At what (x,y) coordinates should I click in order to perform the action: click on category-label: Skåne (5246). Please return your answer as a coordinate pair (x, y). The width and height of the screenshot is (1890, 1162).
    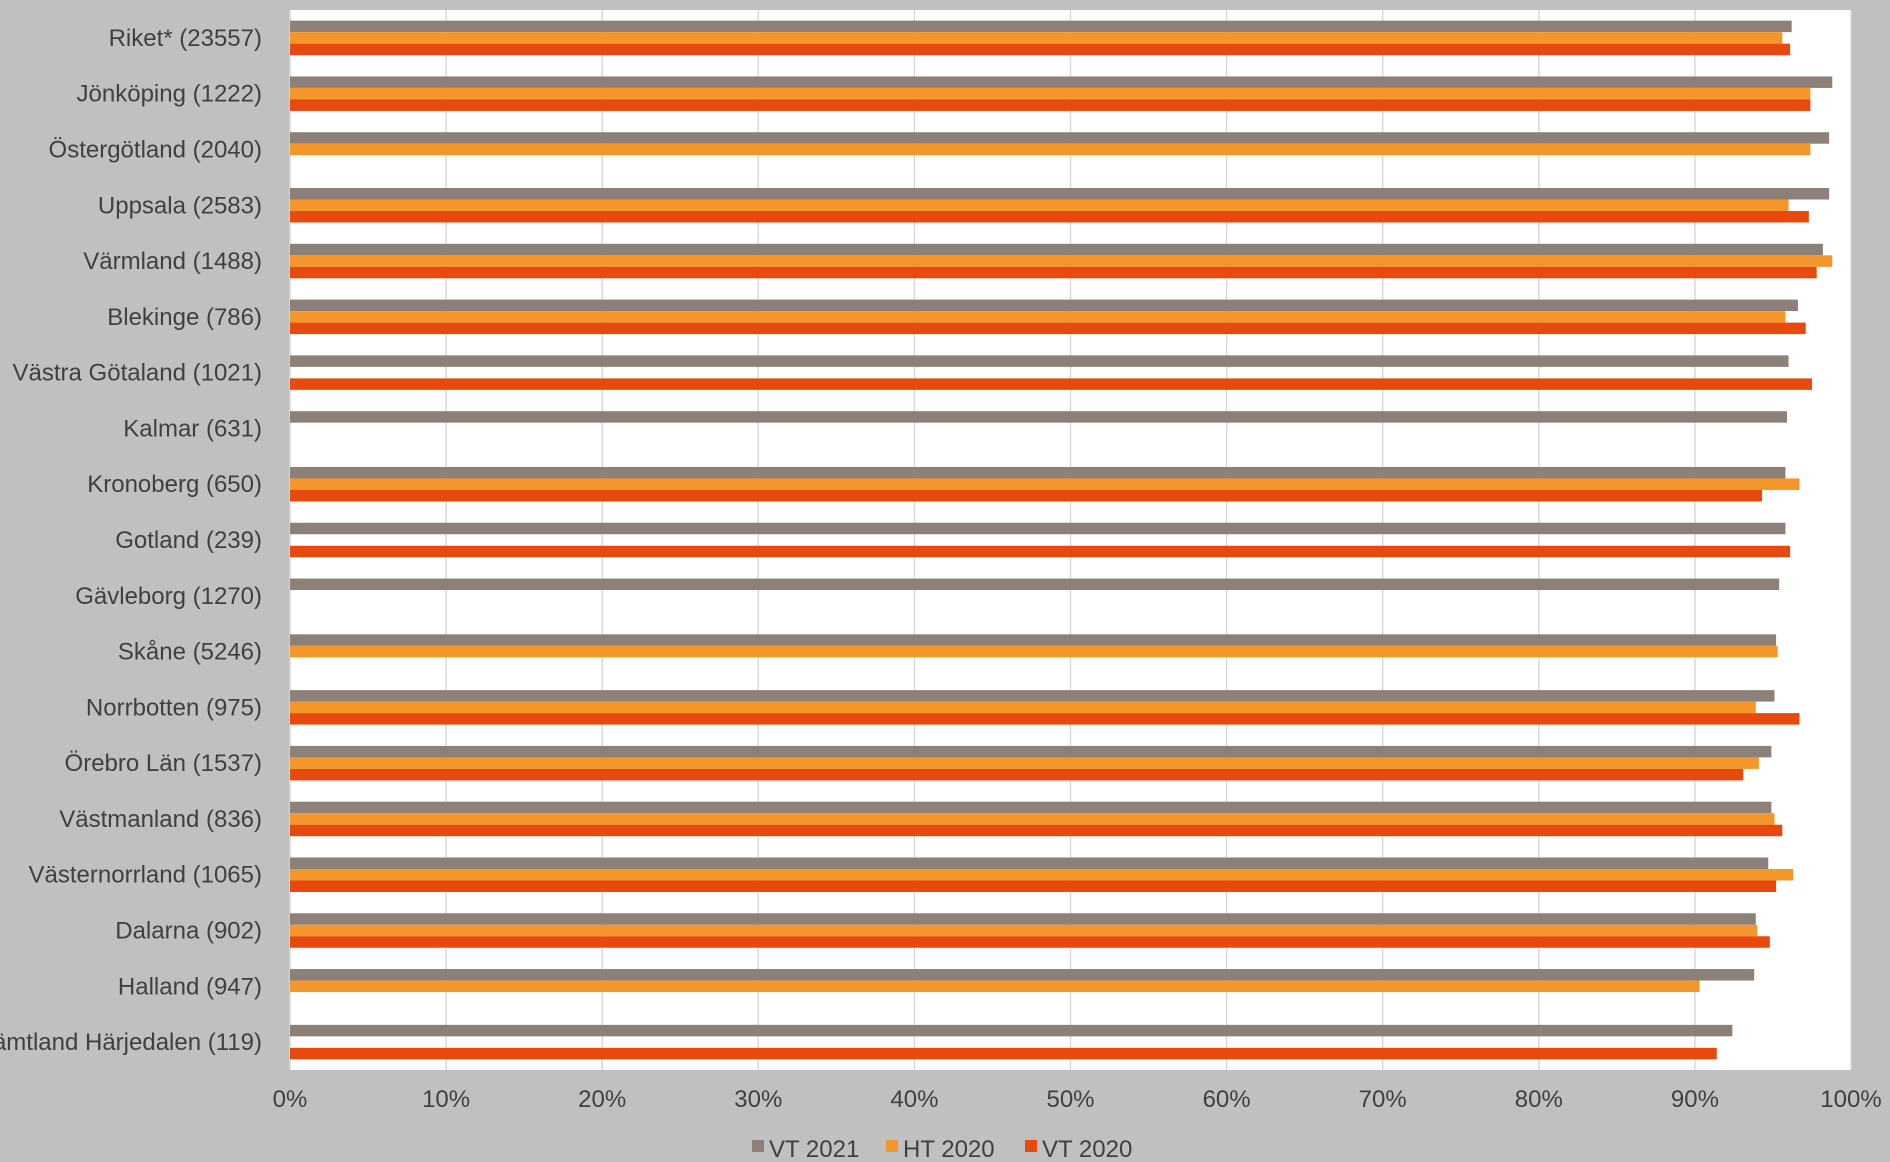
    Looking at the image, I should click on (190, 652).